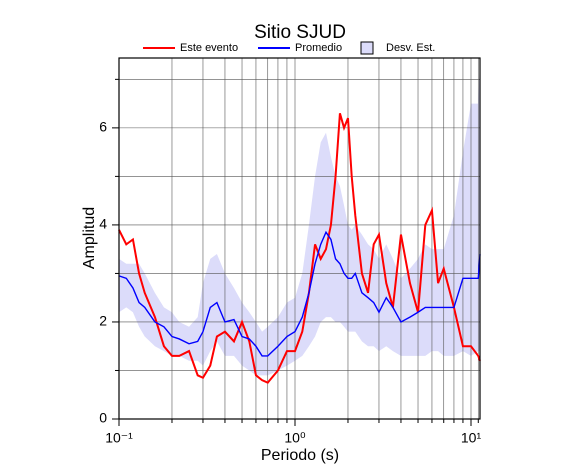  I want to click on y-tick-label: 4, so click(103, 224).